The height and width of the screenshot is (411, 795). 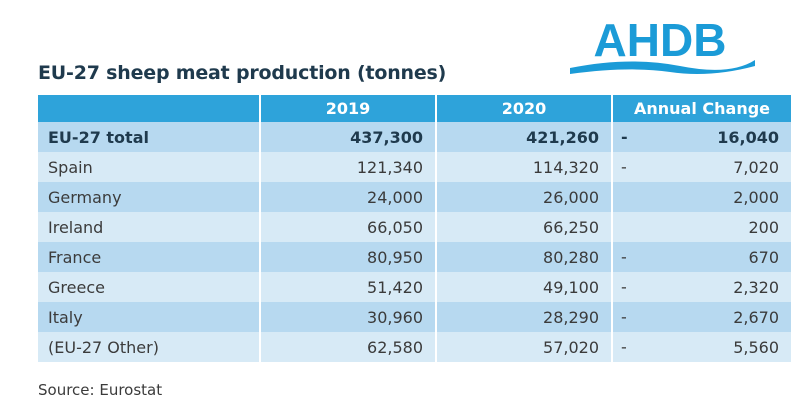 What do you see at coordinates (524, 347) in the screenshot?
I see `value-2020-cell: 57,020` at bounding box center [524, 347].